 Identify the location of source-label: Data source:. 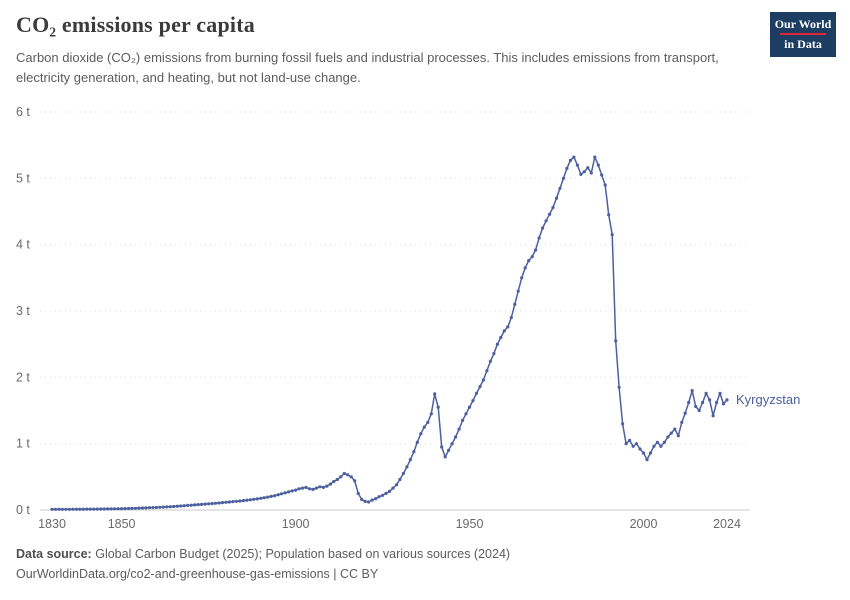
(54, 554).